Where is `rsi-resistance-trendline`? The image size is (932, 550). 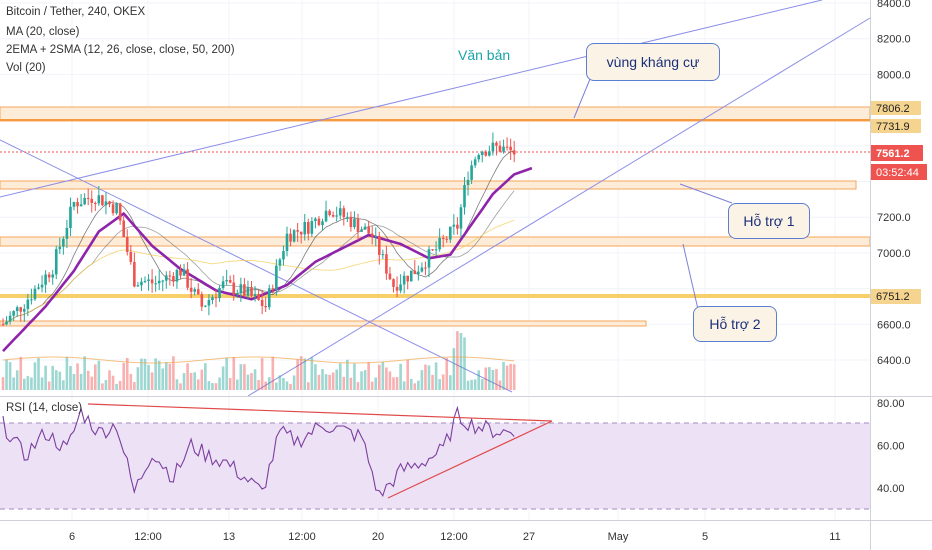 rsi-resistance-trendline is located at coordinates (320, 412).